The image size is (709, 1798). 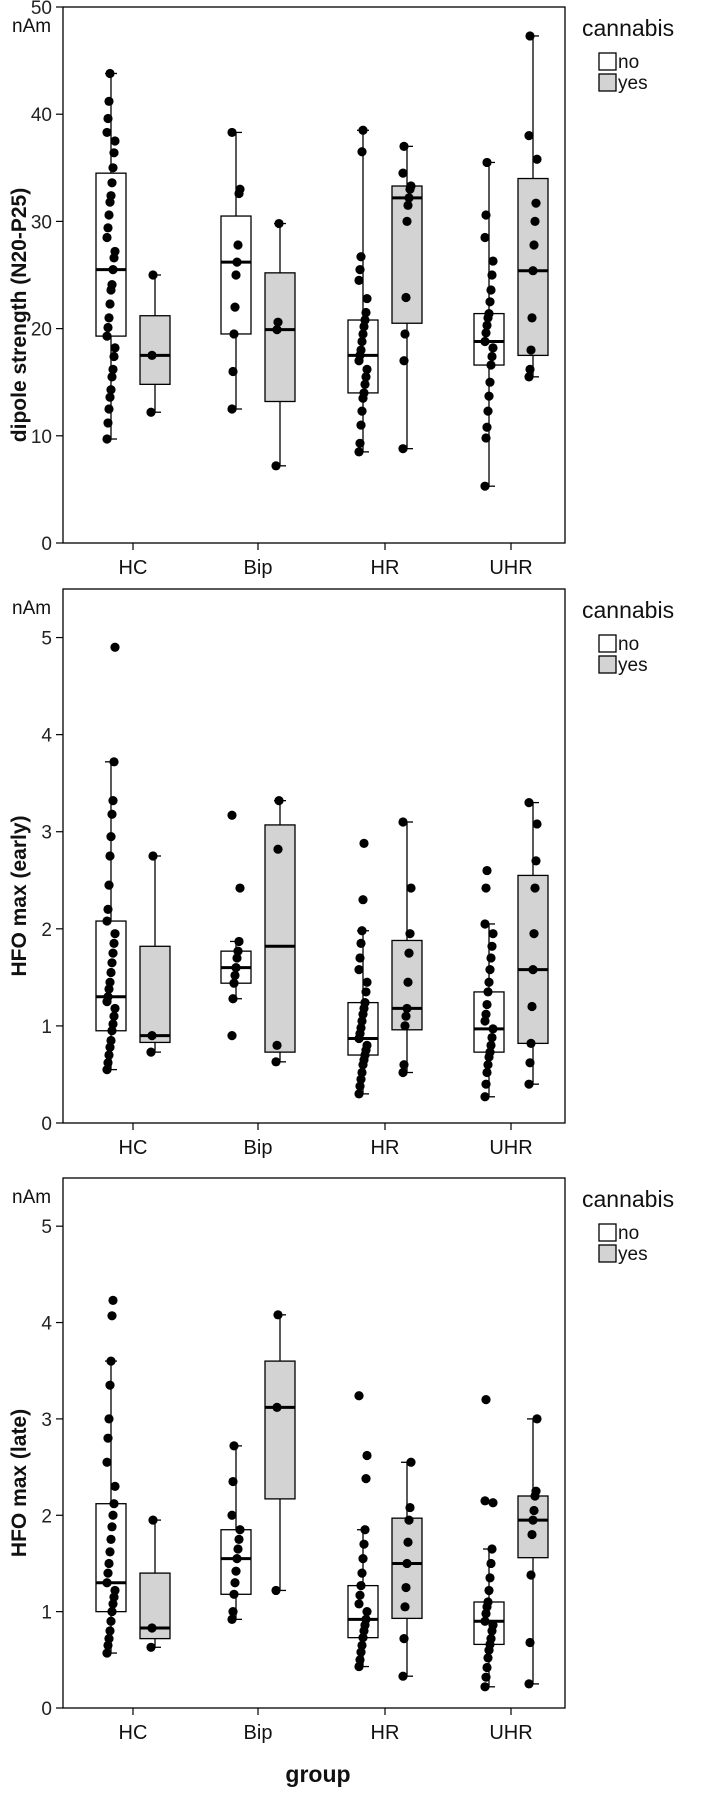 What do you see at coordinates (41, 437) in the screenshot?
I see `y-tick-label: 10` at bounding box center [41, 437].